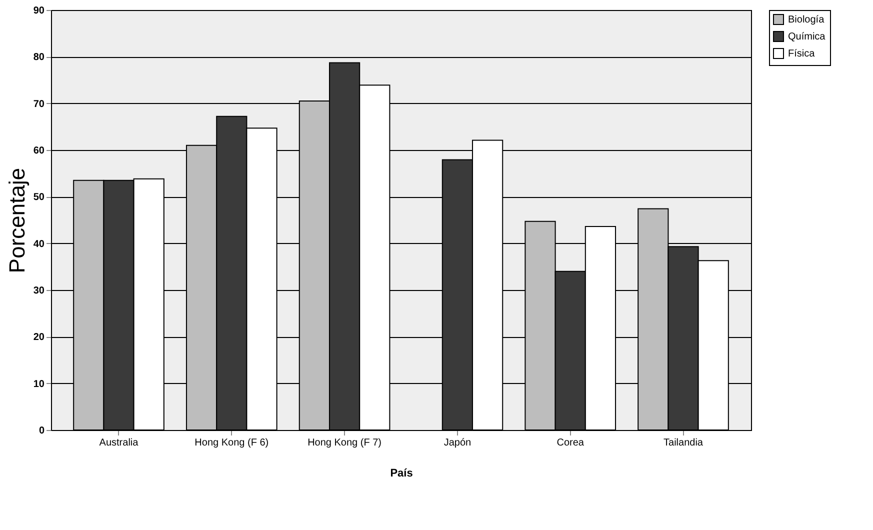 The width and height of the screenshot is (873, 530). Describe the element at coordinates (39, 291) in the screenshot. I see `y-tick-label: 30` at that location.